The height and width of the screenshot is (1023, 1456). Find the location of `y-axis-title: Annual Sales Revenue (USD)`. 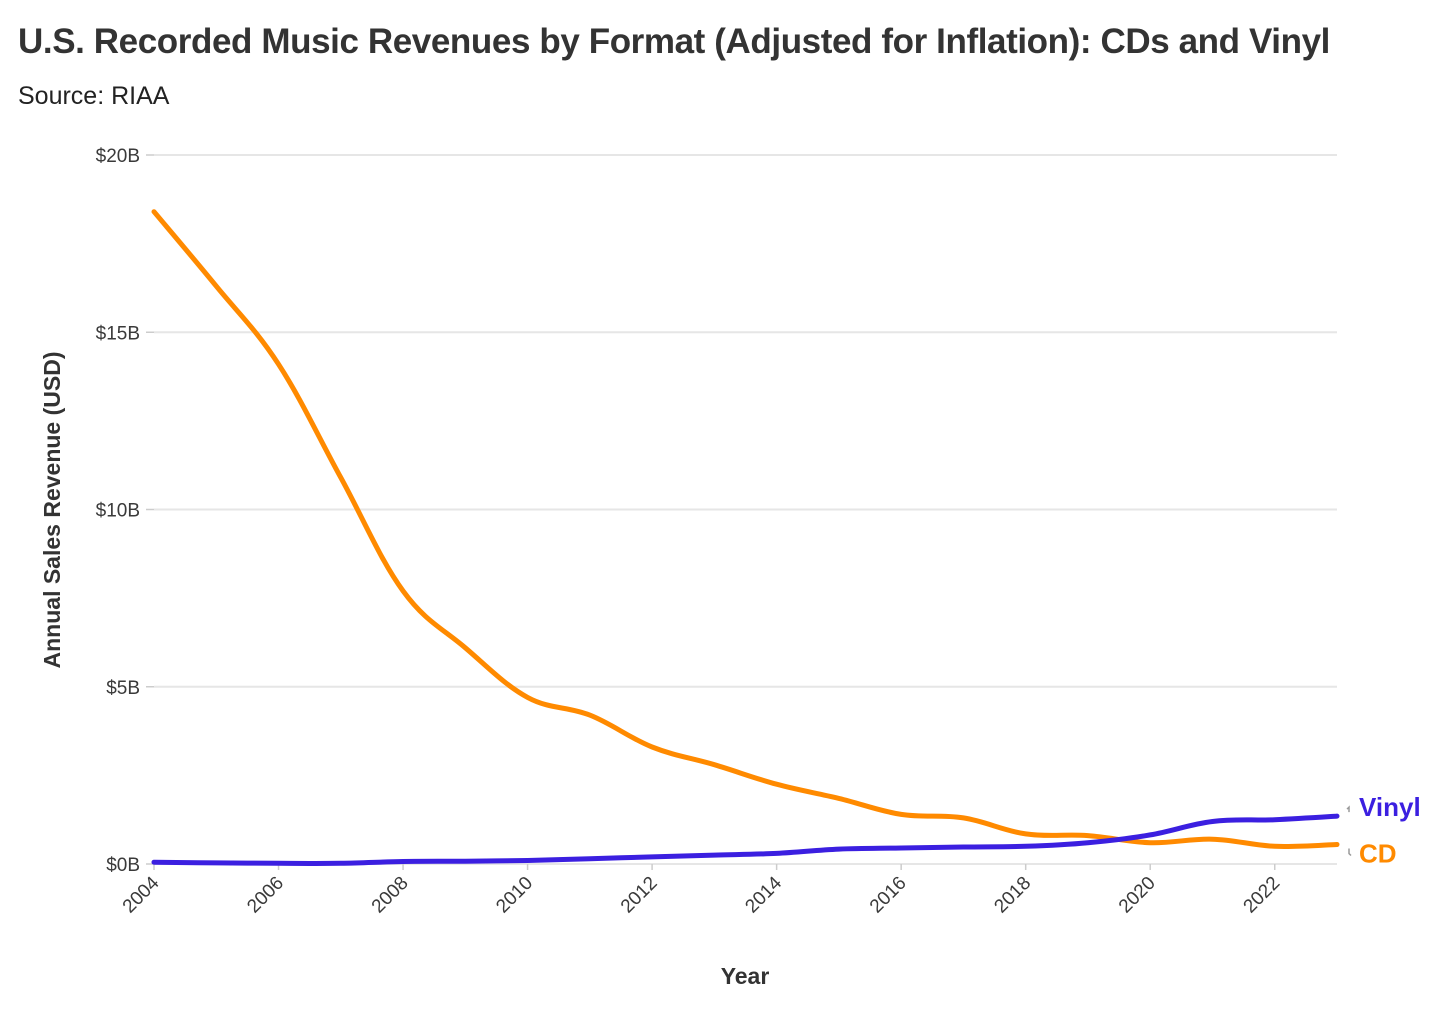

y-axis-title: Annual Sales Revenue (USD) is located at coordinates (52, 510).